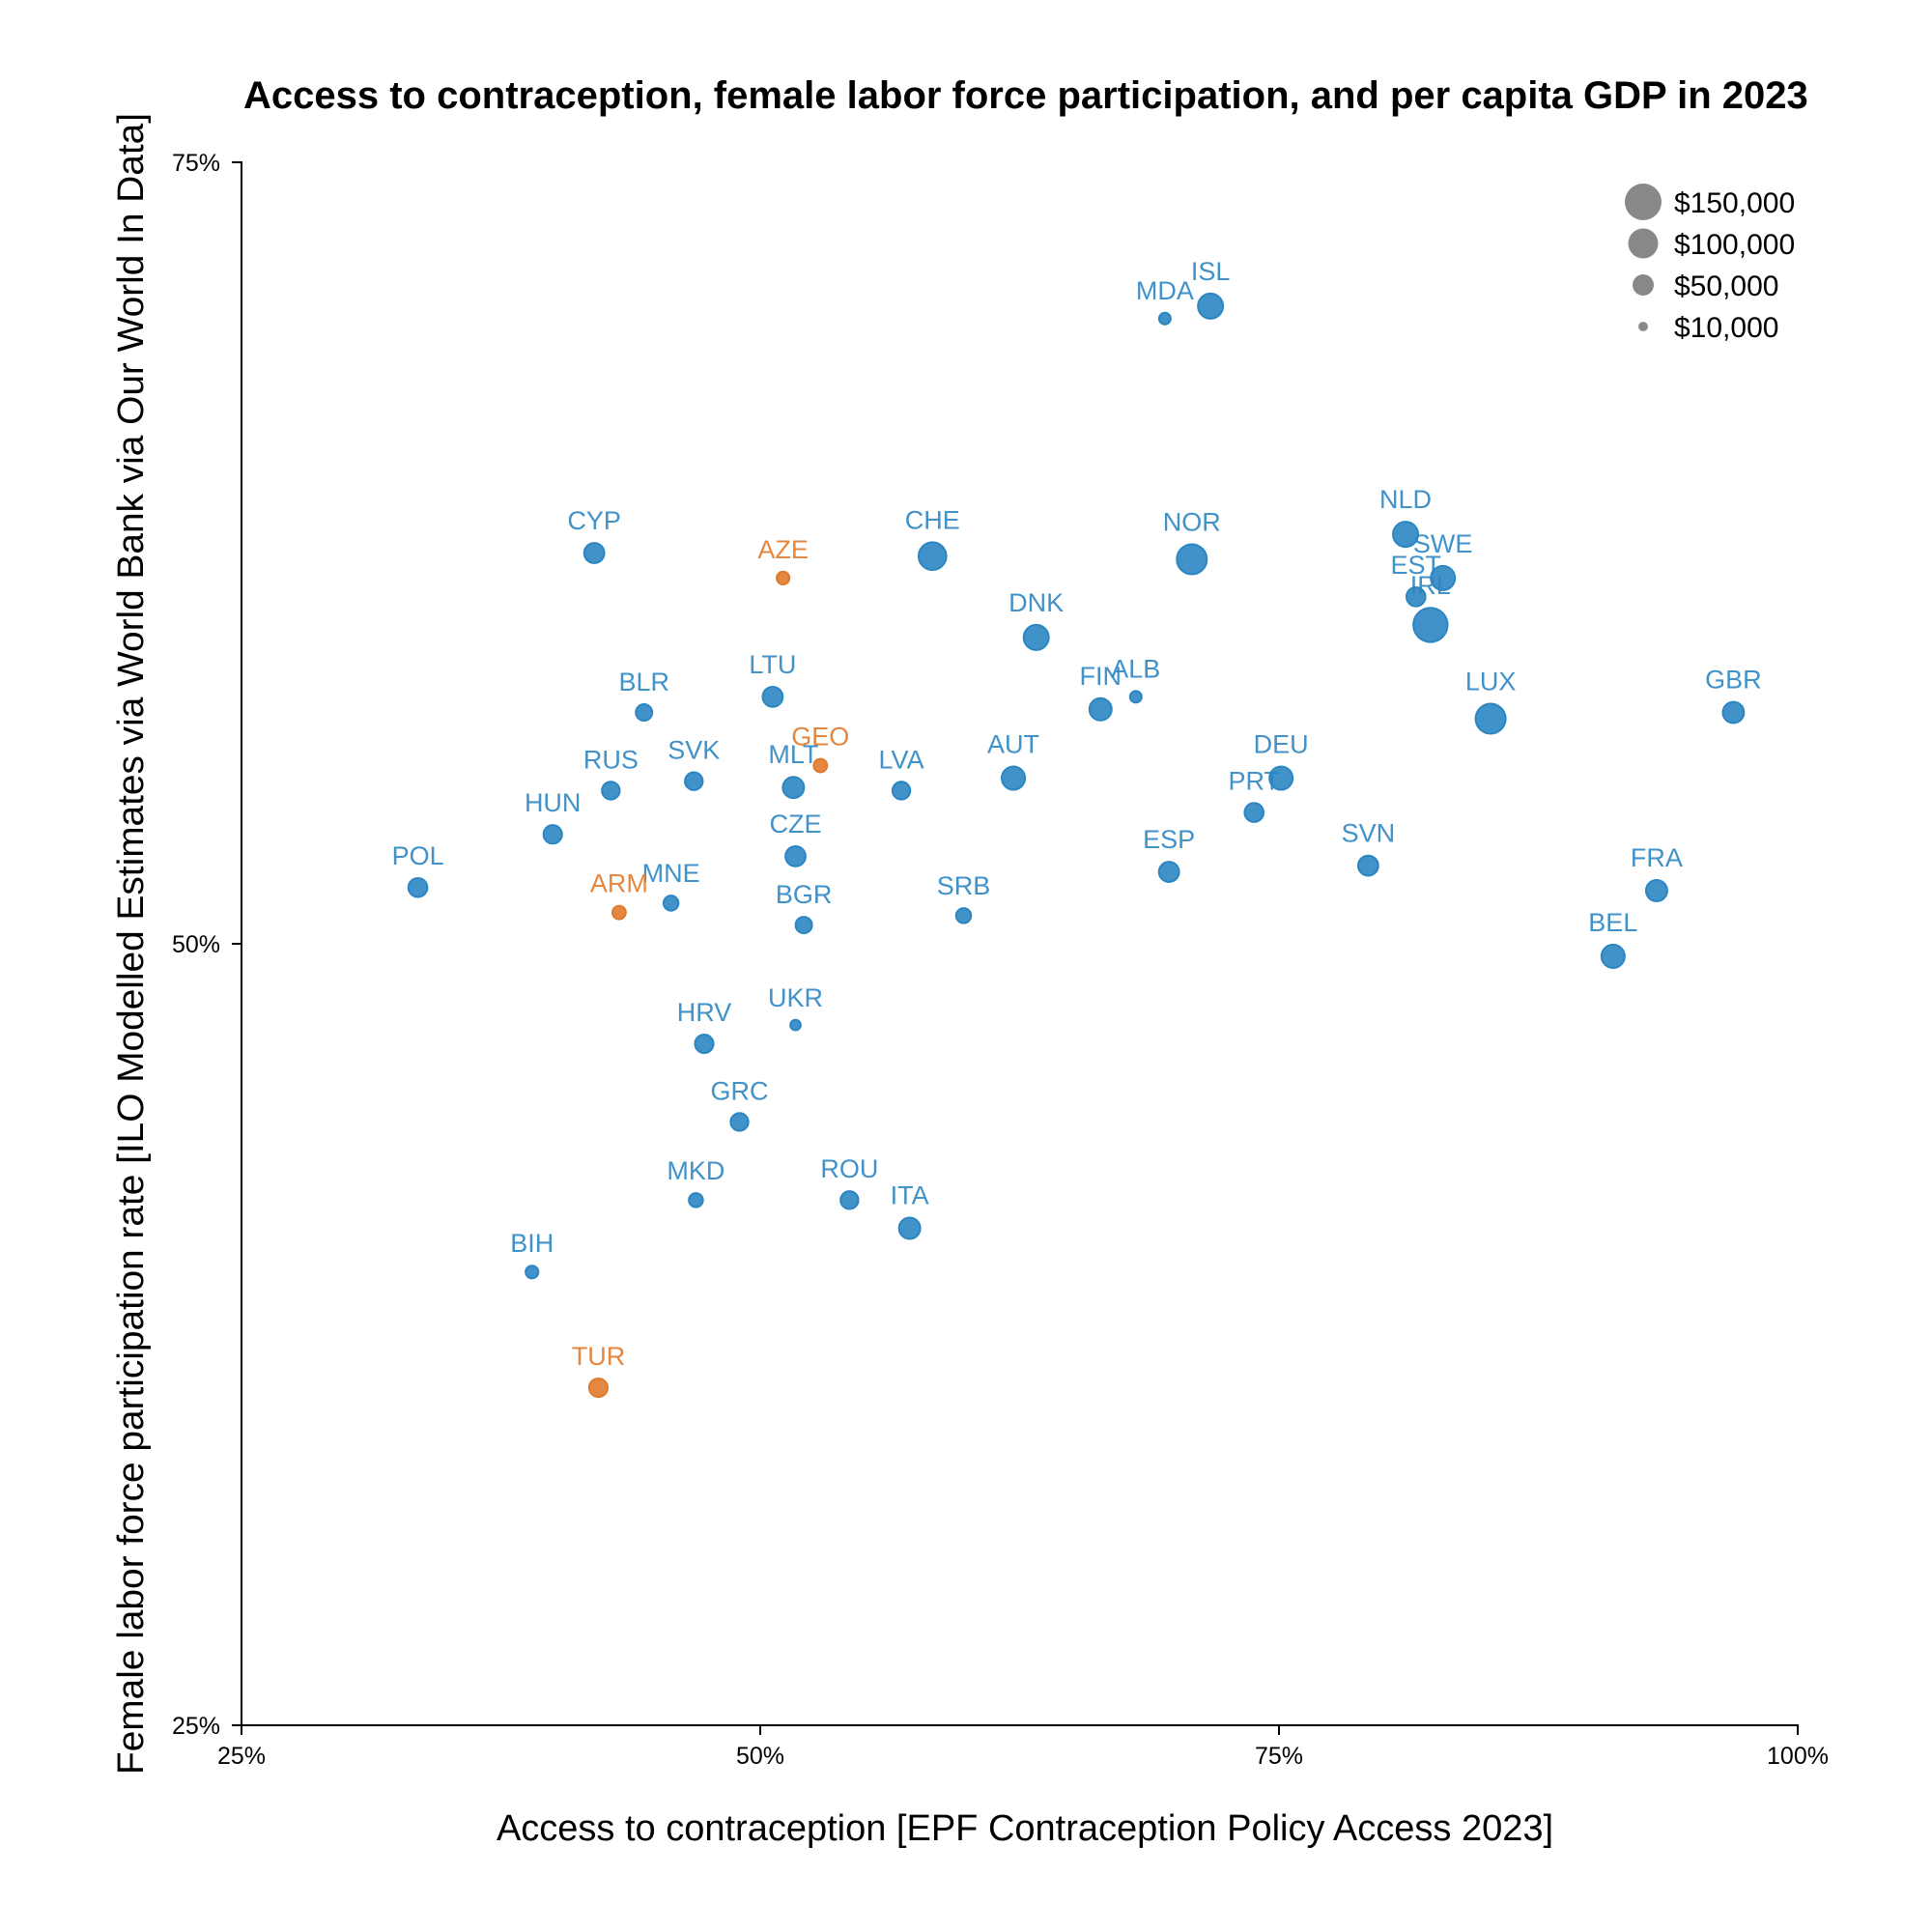 The height and width of the screenshot is (1932, 1932). I want to click on point-label-mne: MNE, so click(671, 873).